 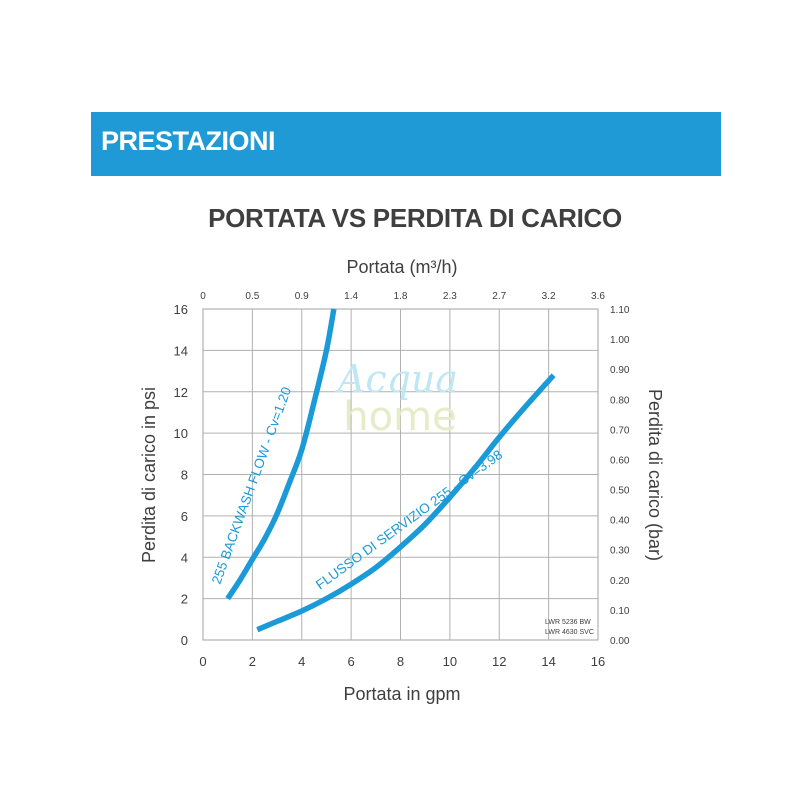 What do you see at coordinates (188, 141) in the screenshot?
I see `section-header-title: PRESTAZIONI` at bounding box center [188, 141].